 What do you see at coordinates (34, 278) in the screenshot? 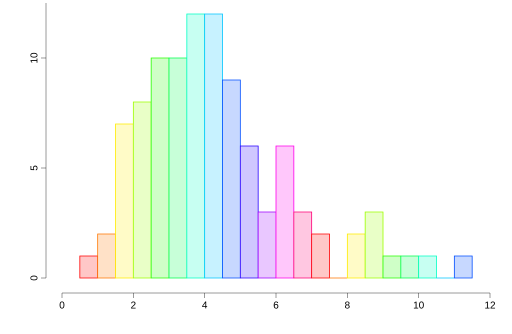
I see `y-tick-label: 0` at bounding box center [34, 278].